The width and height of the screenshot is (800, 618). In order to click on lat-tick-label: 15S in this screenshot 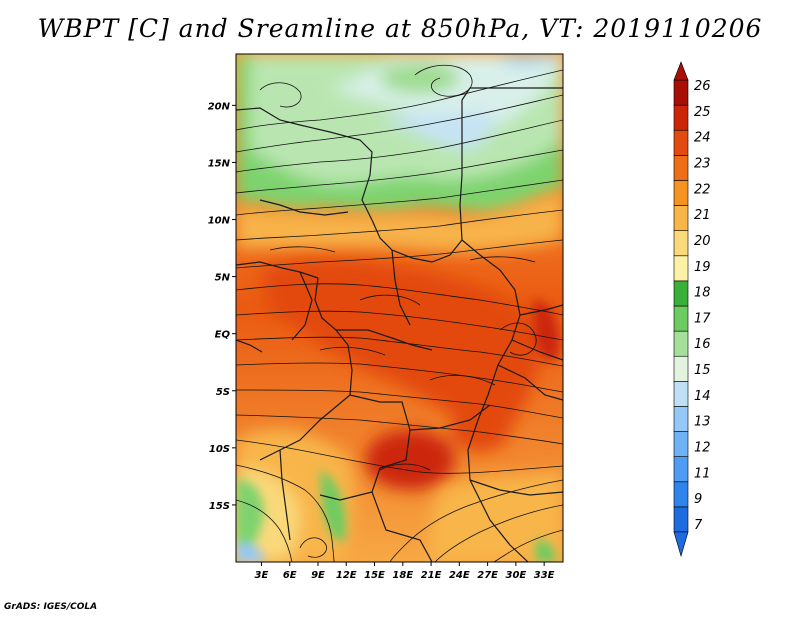, I will do `click(219, 506)`.